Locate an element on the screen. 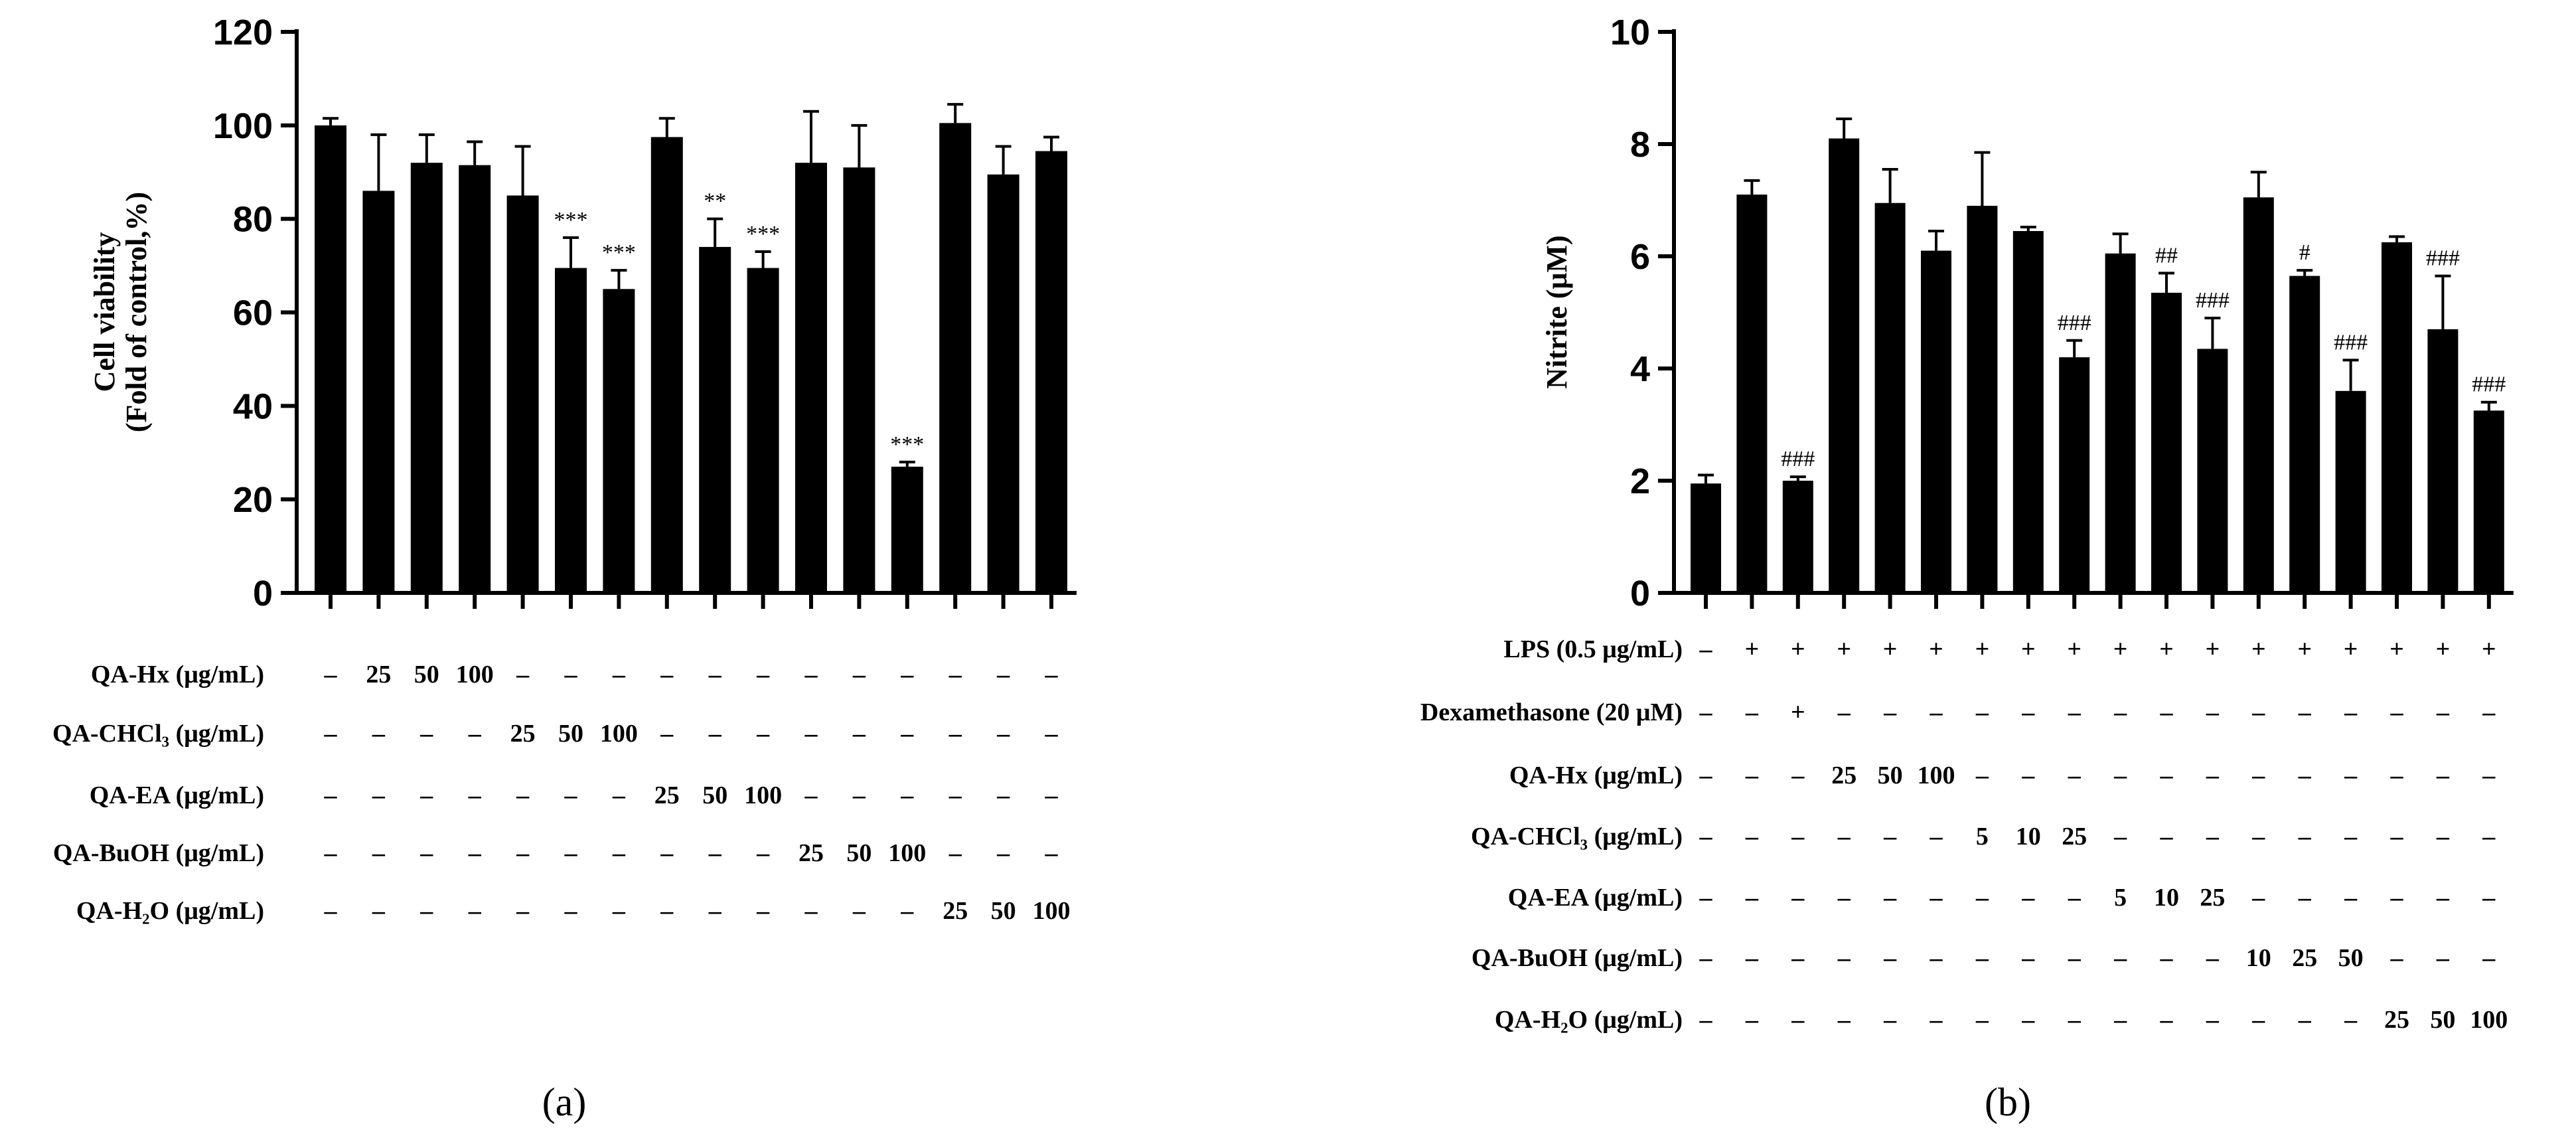 The height and width of the screenshot is (1138, 2576). treatment-row-label: Dexamethasone (20 μM) is located at coordinates (1551, 712).